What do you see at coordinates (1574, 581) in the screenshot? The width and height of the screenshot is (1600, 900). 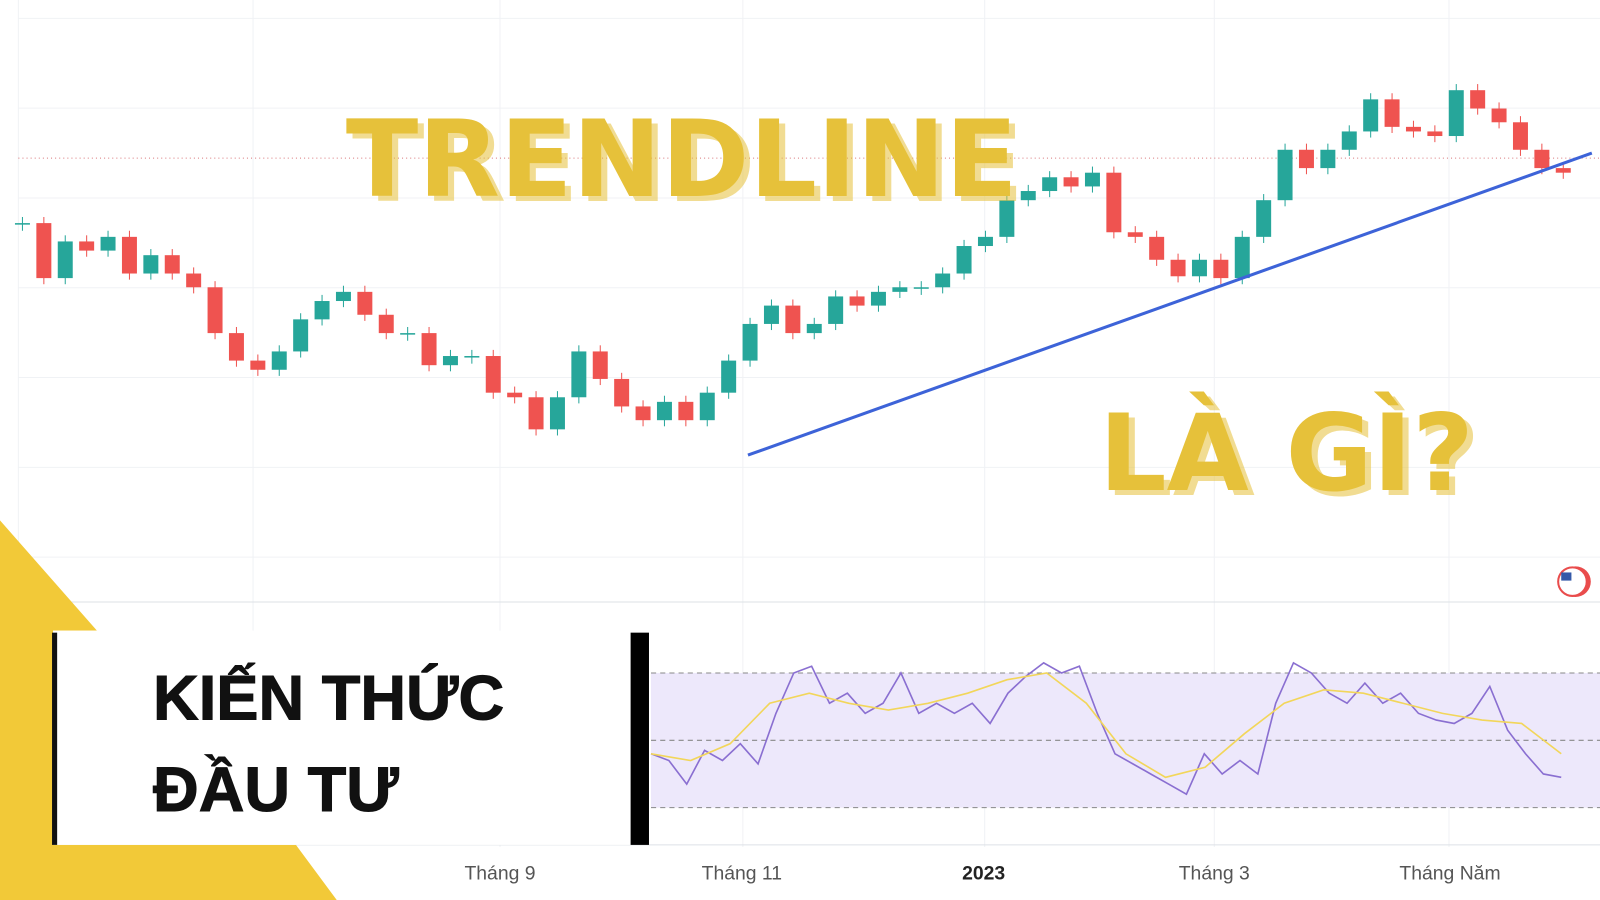 I see `flag-icon` at bounding box center [1574, 581].